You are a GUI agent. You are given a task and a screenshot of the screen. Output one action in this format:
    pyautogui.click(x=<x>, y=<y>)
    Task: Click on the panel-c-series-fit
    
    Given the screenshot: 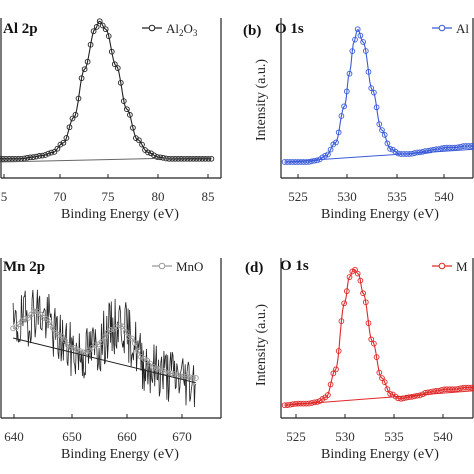 What is the action you would take?
    pyautogui.click(x=104, y=344)
    